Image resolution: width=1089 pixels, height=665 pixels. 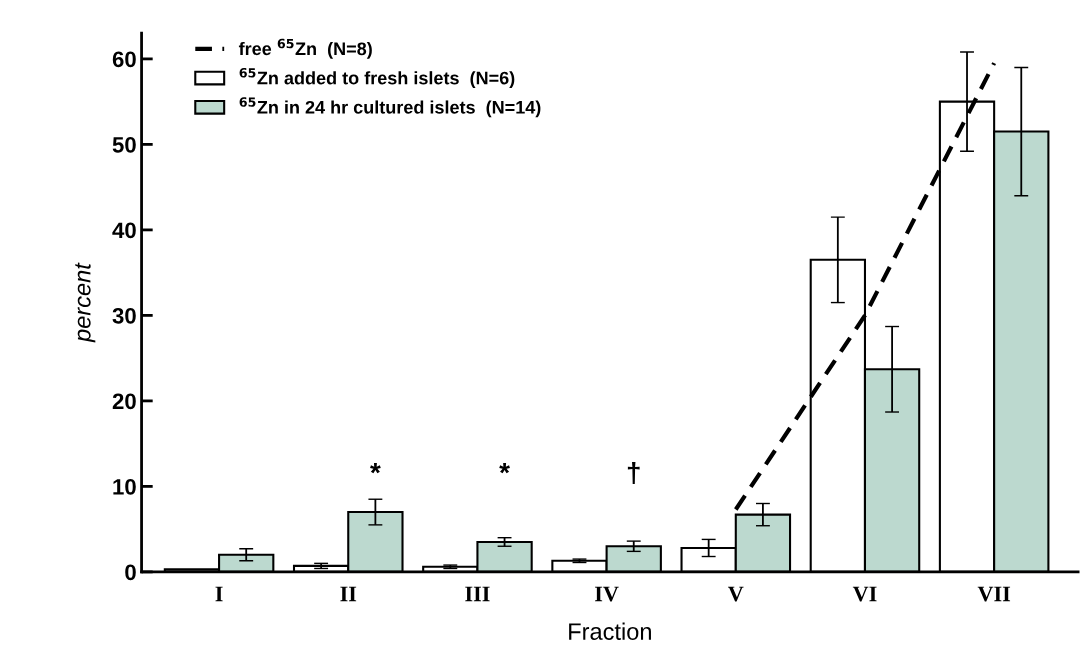 I want to click on x-tick-label: V, so click(x=736, y=594).